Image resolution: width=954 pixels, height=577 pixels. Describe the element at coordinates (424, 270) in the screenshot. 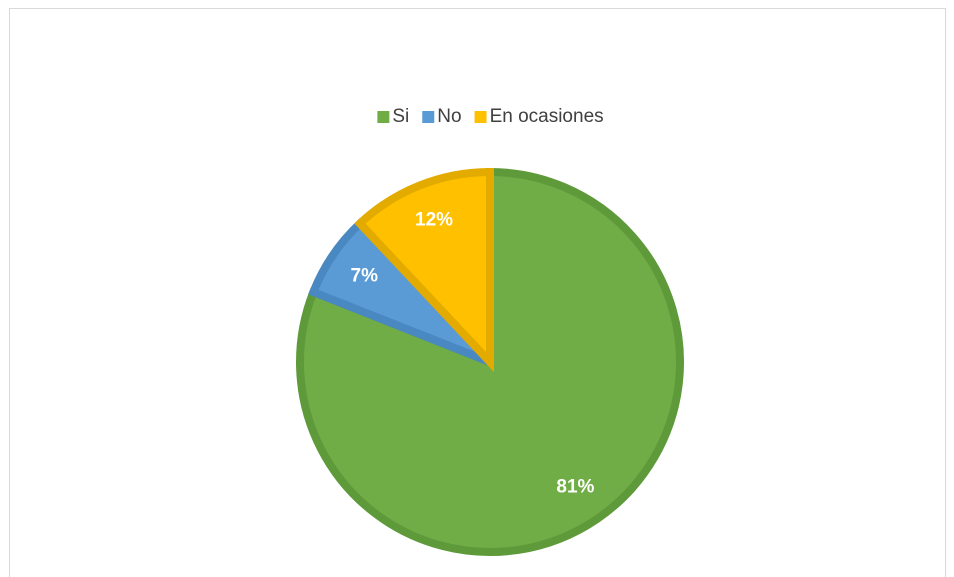

I see `pie-slice` at that location.